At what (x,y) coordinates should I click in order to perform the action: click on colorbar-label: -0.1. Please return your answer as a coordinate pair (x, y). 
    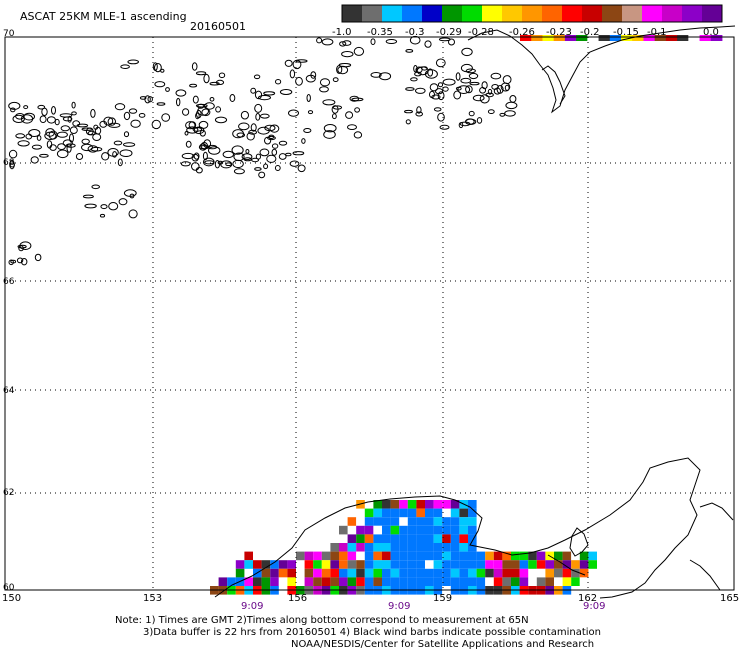
    Looking at the image, I should click on (657, 32).